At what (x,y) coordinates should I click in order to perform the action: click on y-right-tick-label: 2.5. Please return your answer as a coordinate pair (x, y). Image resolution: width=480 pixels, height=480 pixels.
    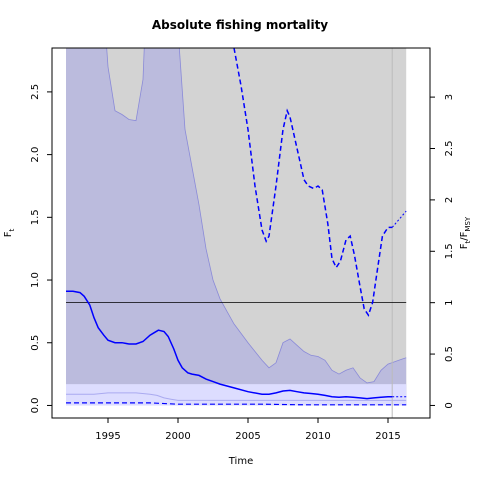
    Looking at the image, I should click on (449, 149).